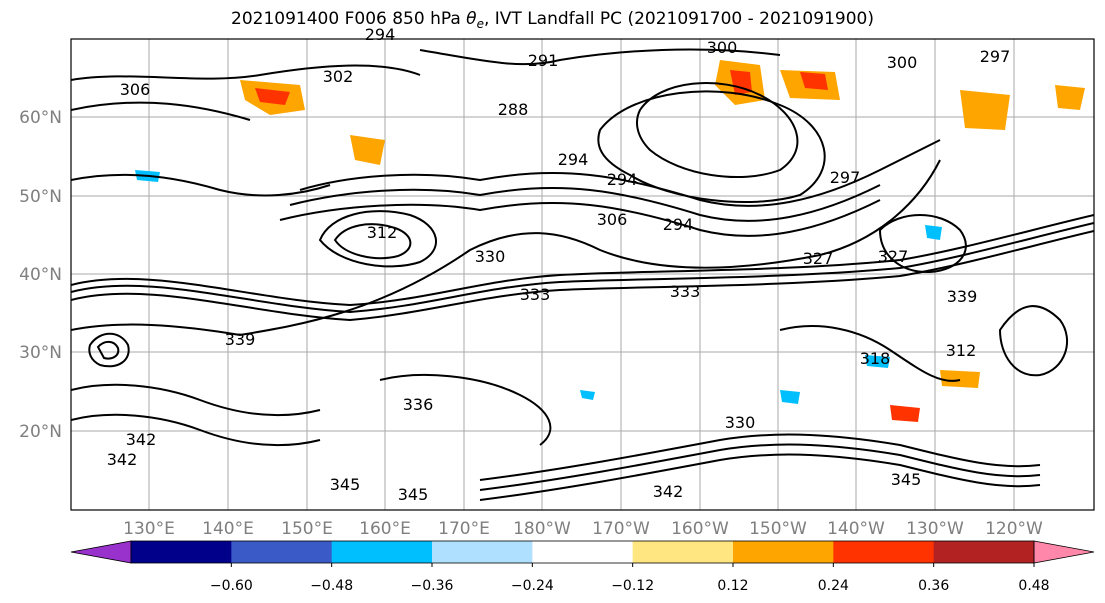 The image size is (1105, 603). I want to click on latitude-labels: 60°N 50°N 40°N 30°N 20°N, so click(40, 275).